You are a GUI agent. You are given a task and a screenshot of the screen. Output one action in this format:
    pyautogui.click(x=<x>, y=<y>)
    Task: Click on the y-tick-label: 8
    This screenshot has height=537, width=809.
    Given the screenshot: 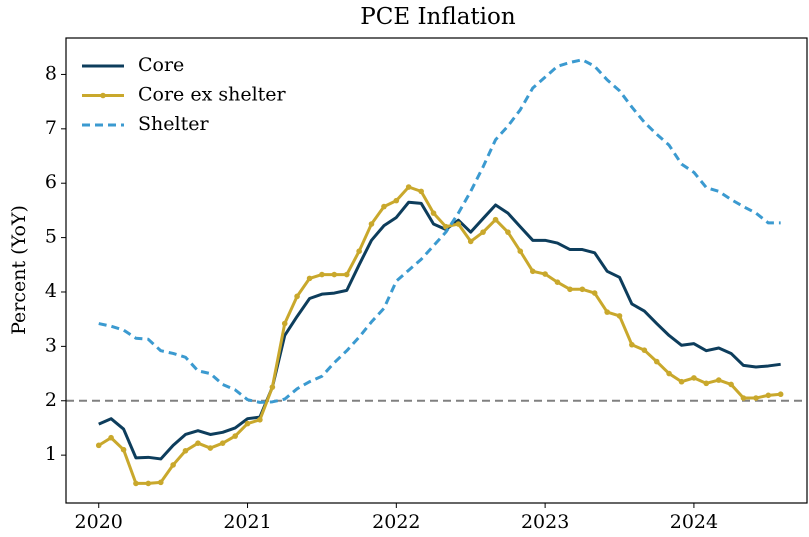 What is the action you would take?
    pyautogui.click(x=51, y=73)
    